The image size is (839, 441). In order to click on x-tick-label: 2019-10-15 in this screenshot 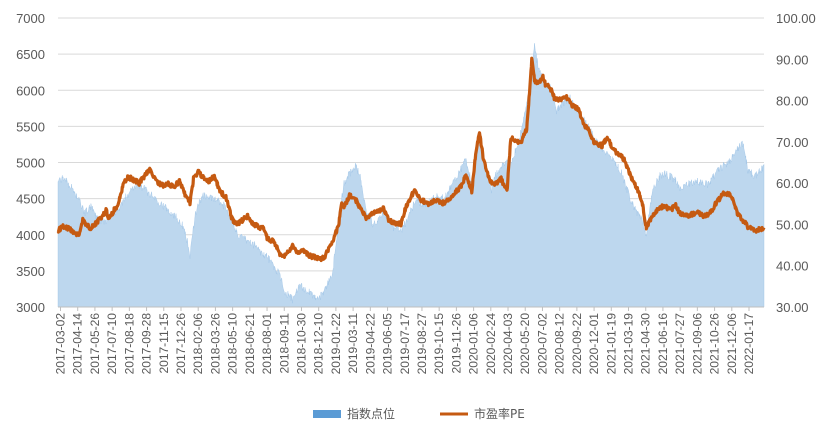, I will do `click(439, 344)`.